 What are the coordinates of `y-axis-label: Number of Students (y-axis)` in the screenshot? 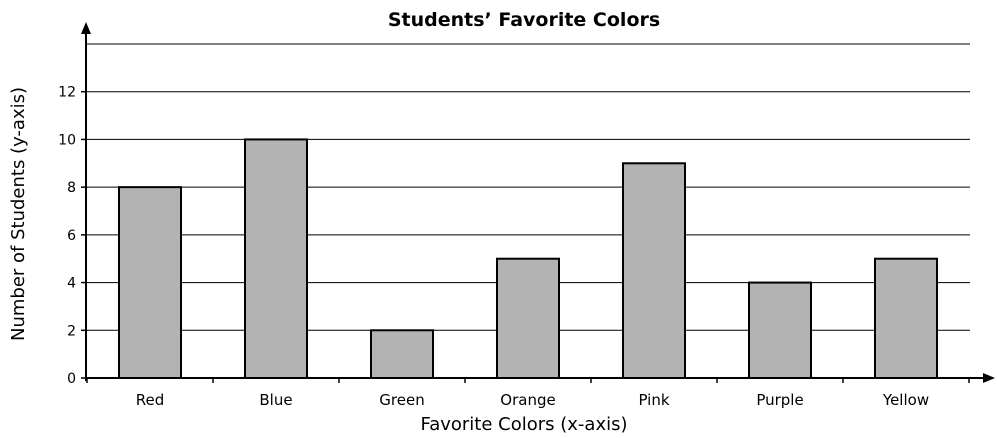 It's located at (18, 214).